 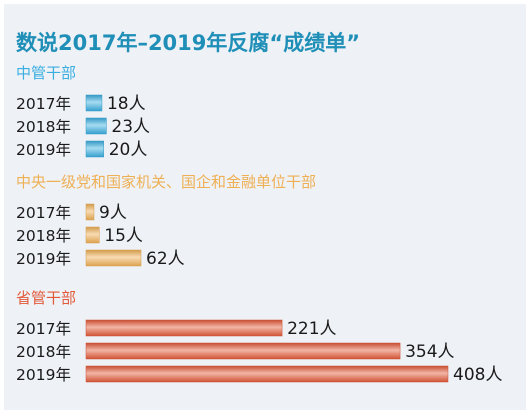 What do you see at coordinates (123, 236) in the screenshot?
I see `value-label: 15人` at bounding box center [123, 236].